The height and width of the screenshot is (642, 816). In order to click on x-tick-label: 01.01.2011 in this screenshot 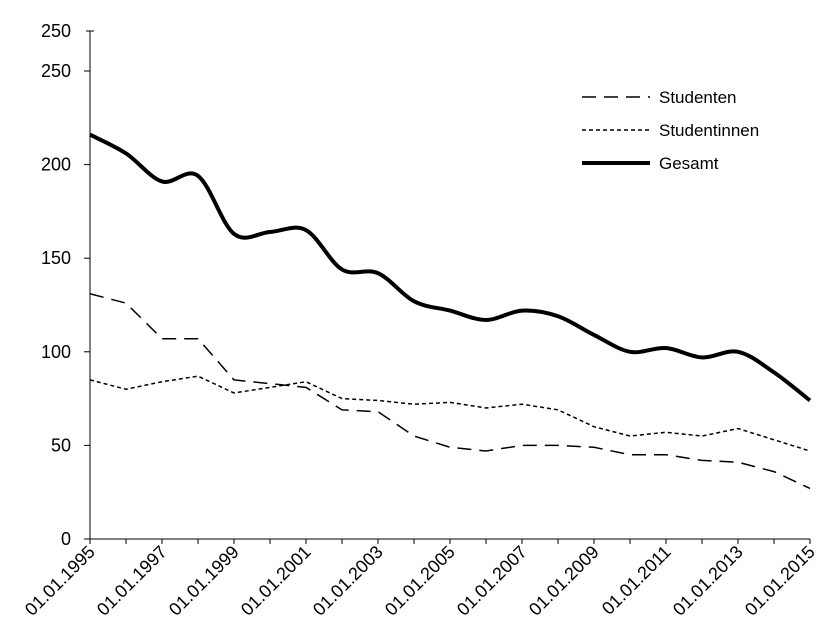, I will do `click(636, 580)`.